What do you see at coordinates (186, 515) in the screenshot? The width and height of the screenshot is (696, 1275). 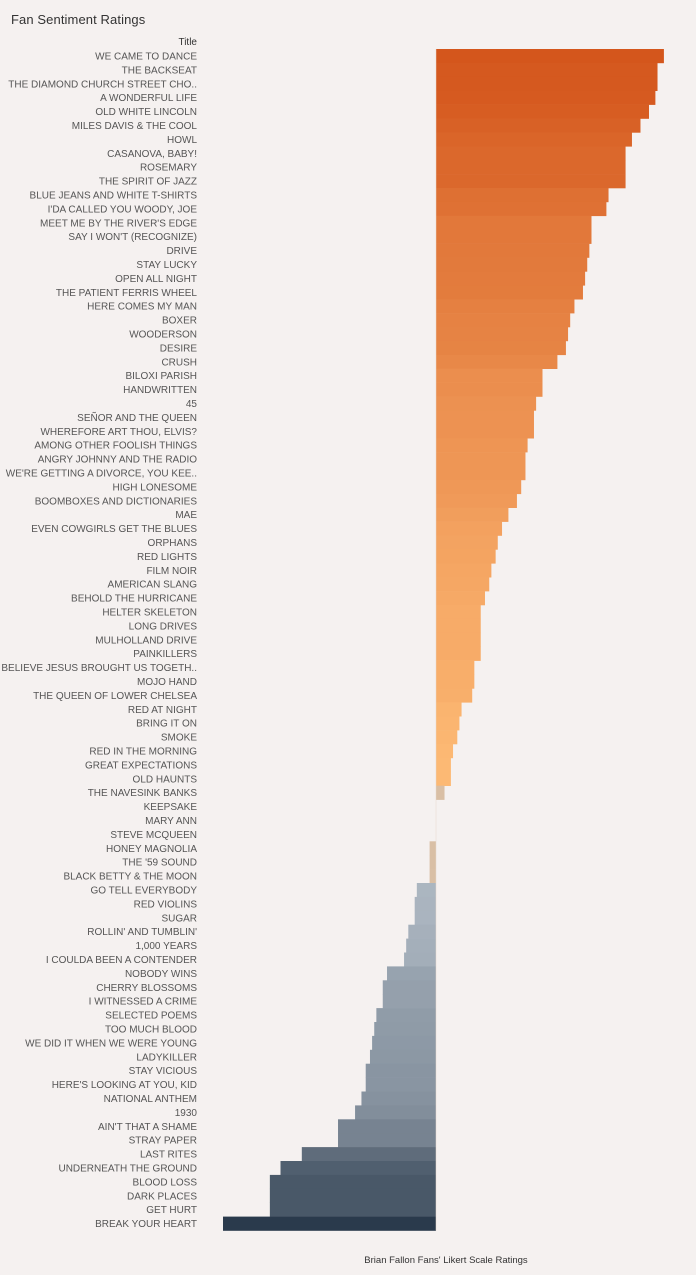 I see `category-label: MAE` at bounding box center [186, 515].